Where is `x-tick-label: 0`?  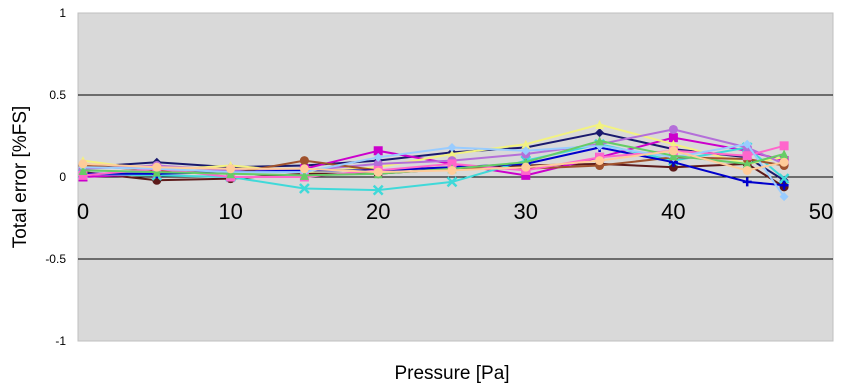
x-tick-label: 0 is located at coordinates (83, 211).